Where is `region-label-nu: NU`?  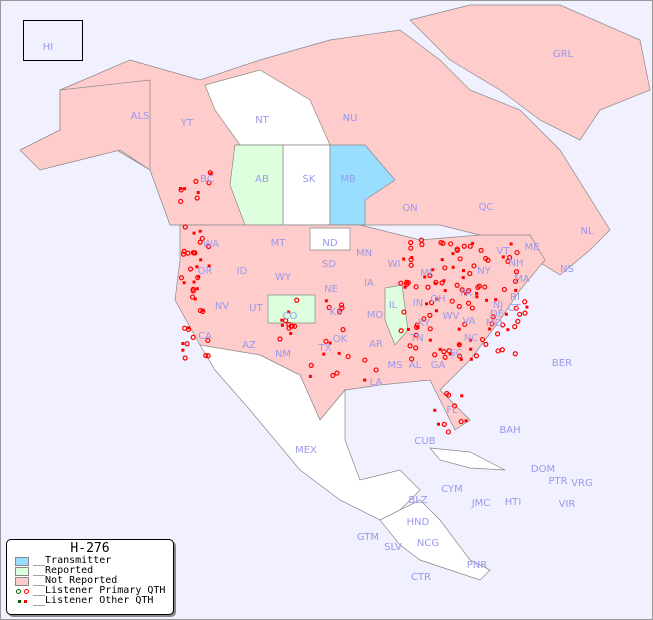 region-label-nu: NU is located at coordinates (350, 118).